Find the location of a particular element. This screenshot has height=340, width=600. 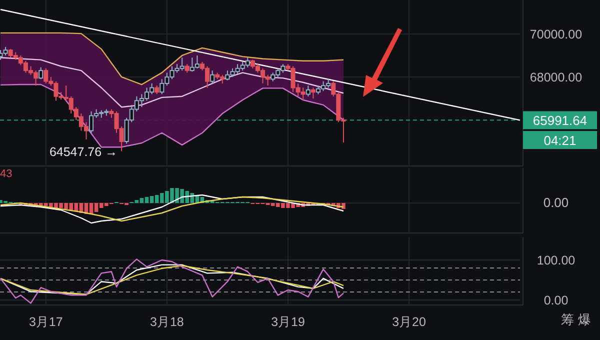

x-tick-label: 3月20 is located at coordinates (409, 322).